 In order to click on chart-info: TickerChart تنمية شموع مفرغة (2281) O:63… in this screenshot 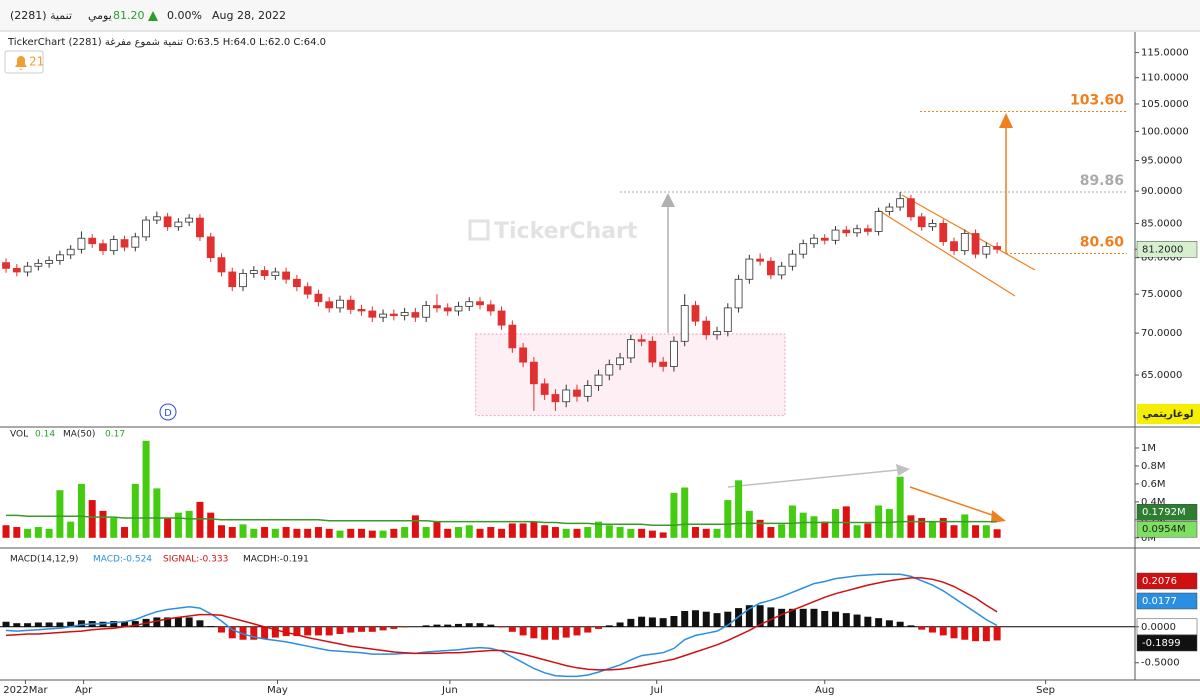, I will do `click(166, 42)`.